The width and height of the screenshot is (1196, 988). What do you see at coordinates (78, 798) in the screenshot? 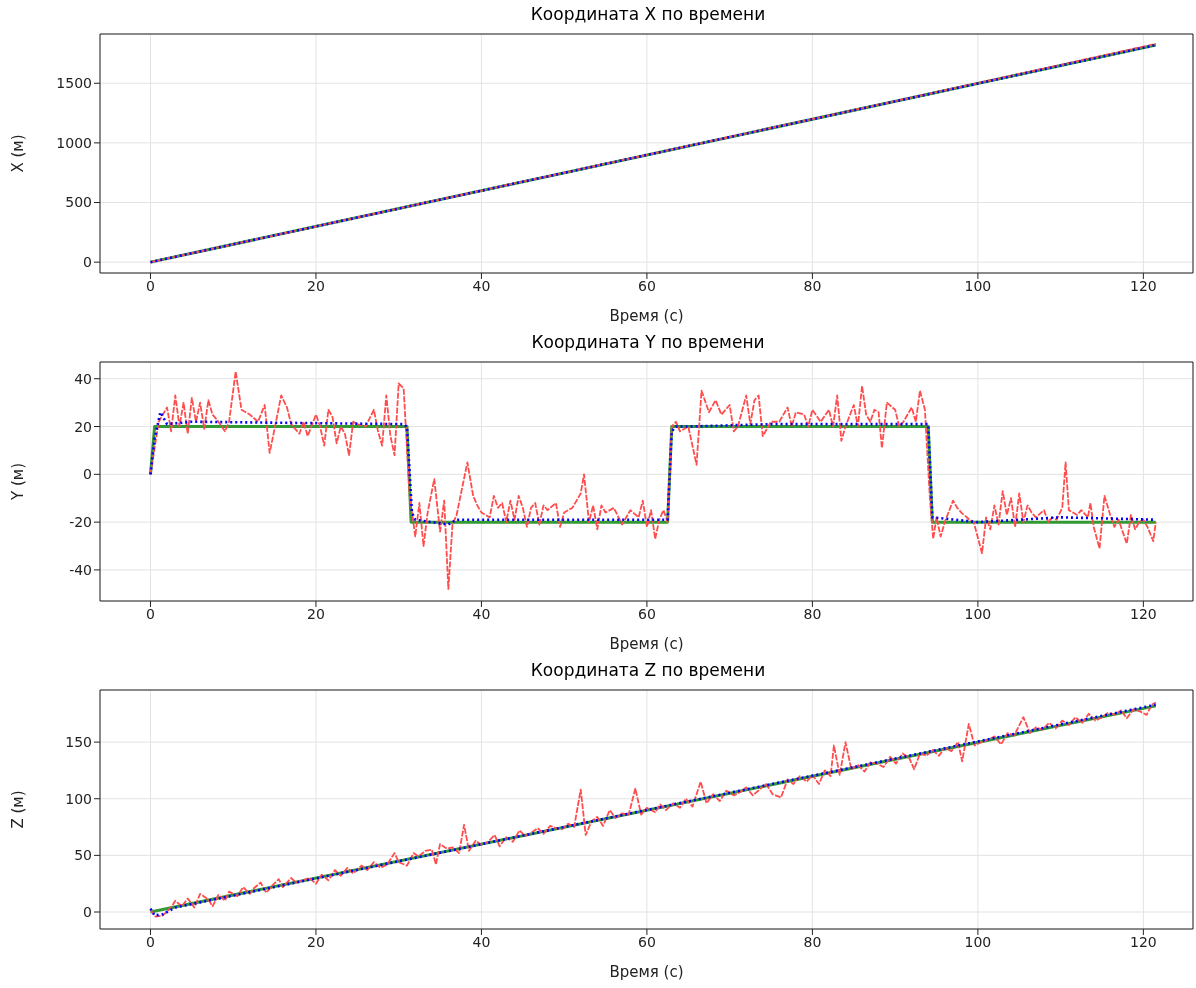
I see `y-tick-label: 100` at bounding box center [78, 798].